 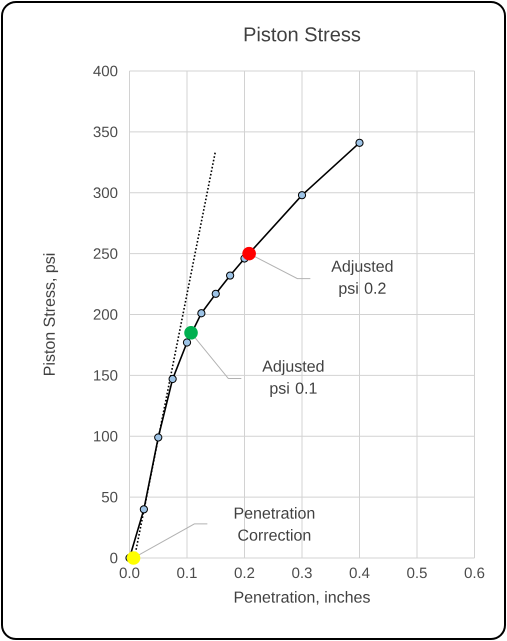 What do you see at coordinates (302, 598) in the screenshot?
I see `x-axis-title: Penetration, inches` at bounding box center [302, 598].